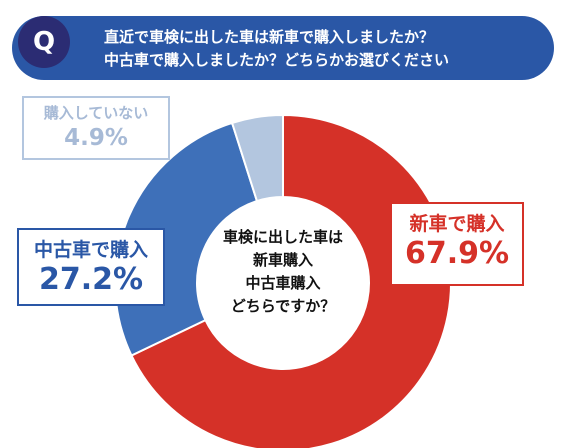 This screenshot has height=448, width=567. I want to click on slice-value-chuko: 27.2%, so click(91, 279).